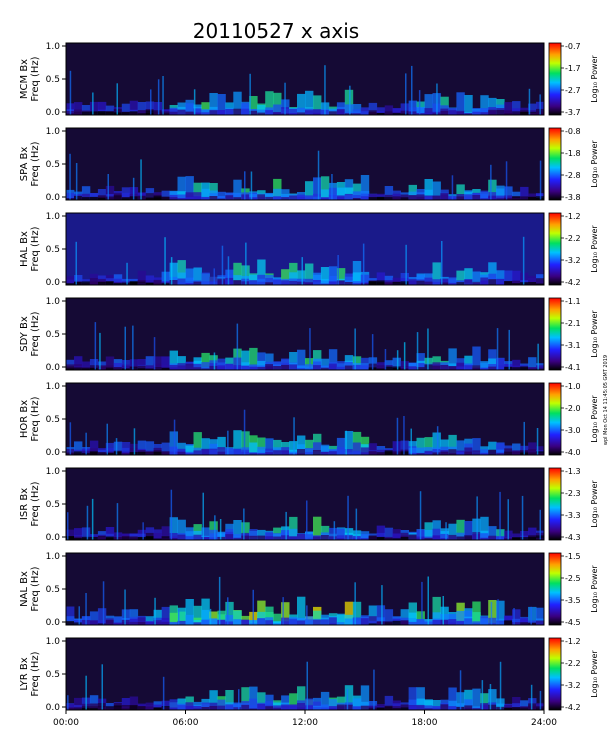 The width and height of the screenshot is (612, 756). What do you see at coordinates (573, 367) in the screenshot?
I see `colorbar-tick-label: -4.1` at bounding box center [573, 367].